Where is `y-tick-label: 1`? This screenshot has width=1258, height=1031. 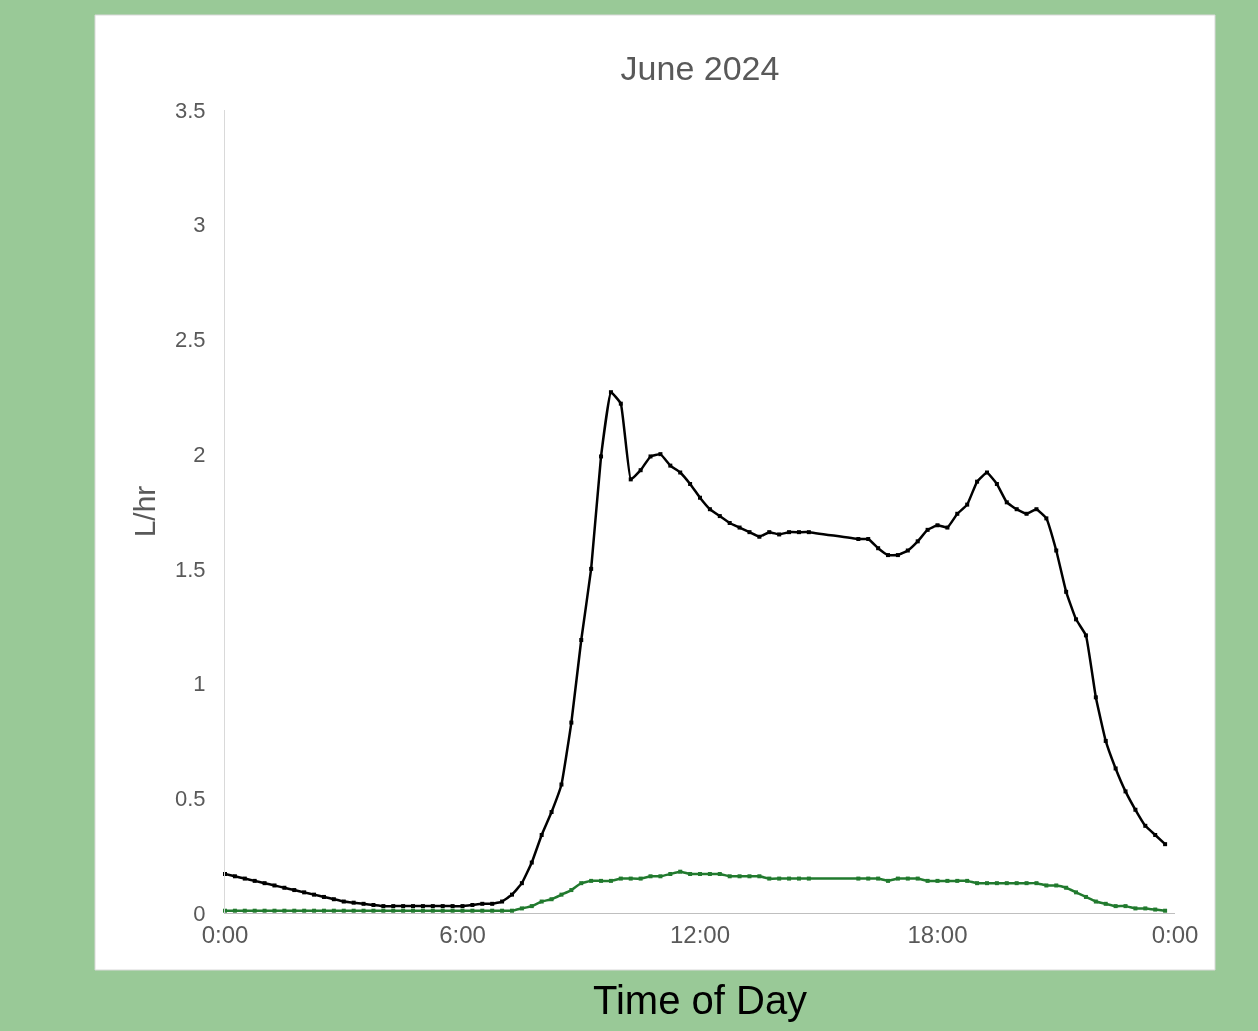 y-tick-label: 1 is located at coordinates (199, 684).